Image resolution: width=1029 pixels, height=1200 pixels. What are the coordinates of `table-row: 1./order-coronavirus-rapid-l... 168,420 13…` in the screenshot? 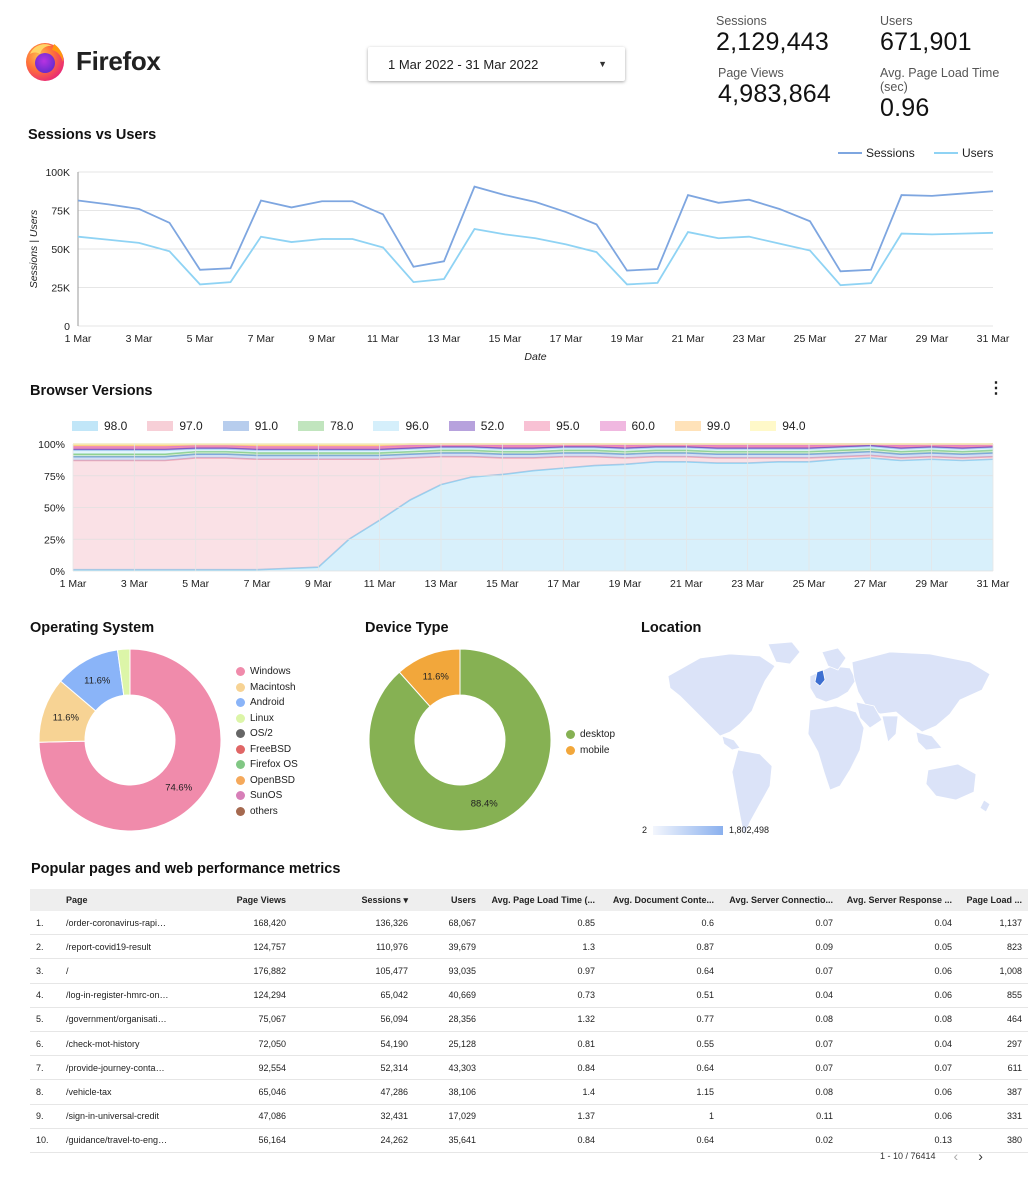 It's located at (529, 923).